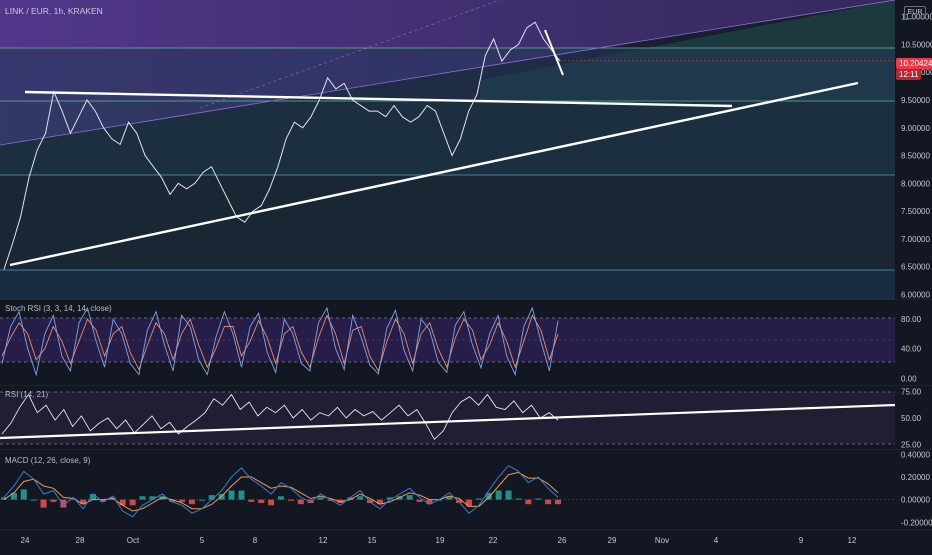  I want to click on x-tick-label: 5, so click(202, 540).